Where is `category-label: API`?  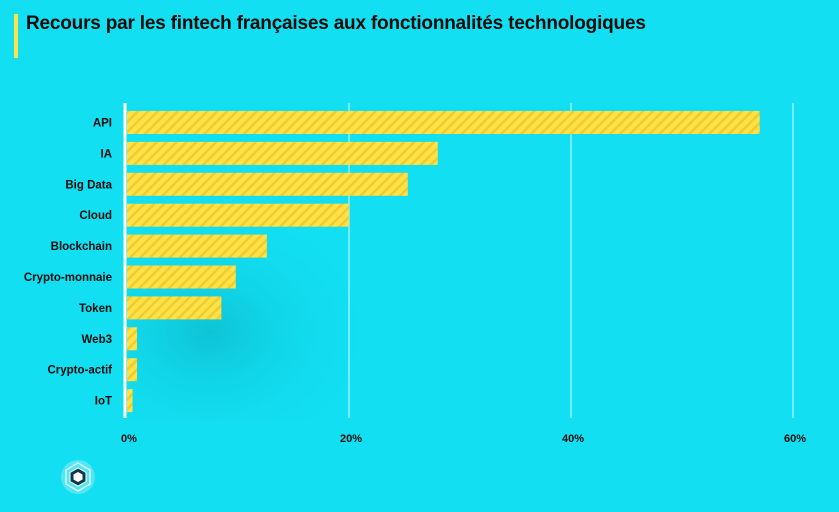 category-label: API is located at coordinates (102, 124).